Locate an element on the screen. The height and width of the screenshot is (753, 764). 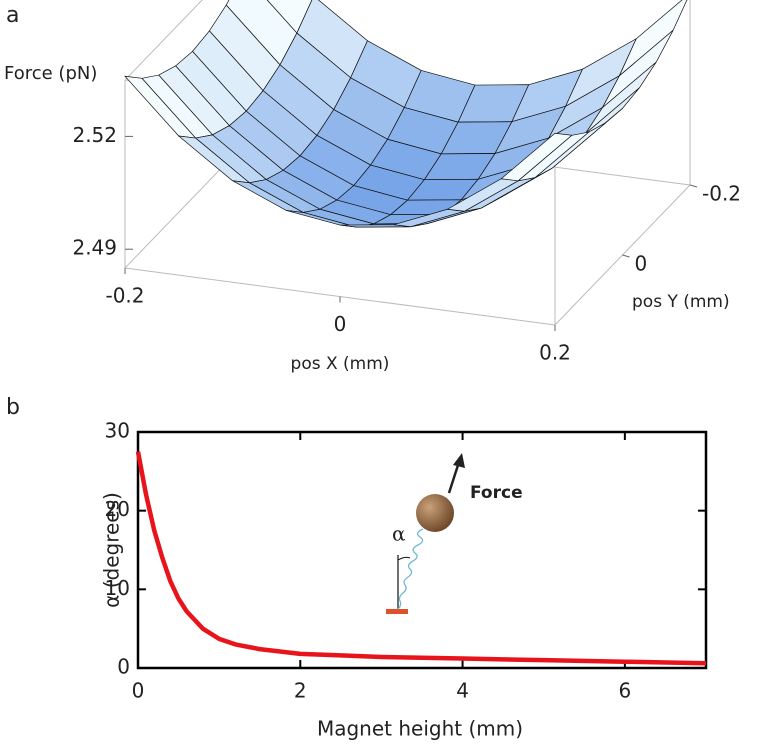
z-axis-label: Force (pN) is located at coordinates (50, 73).